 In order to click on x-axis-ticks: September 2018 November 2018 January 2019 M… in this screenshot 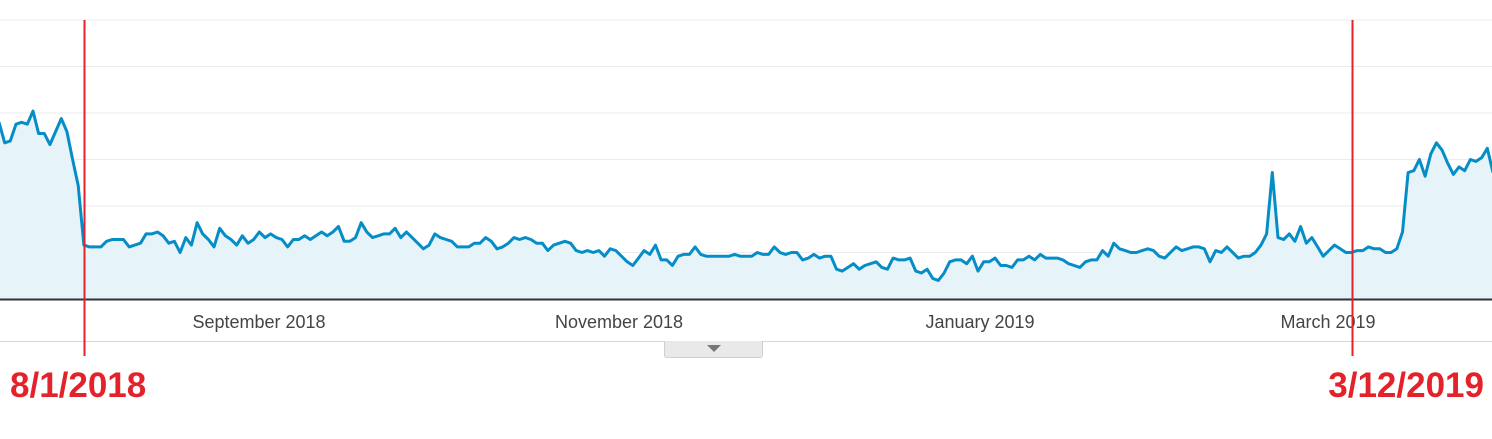, I will do `click(783, 322)`.